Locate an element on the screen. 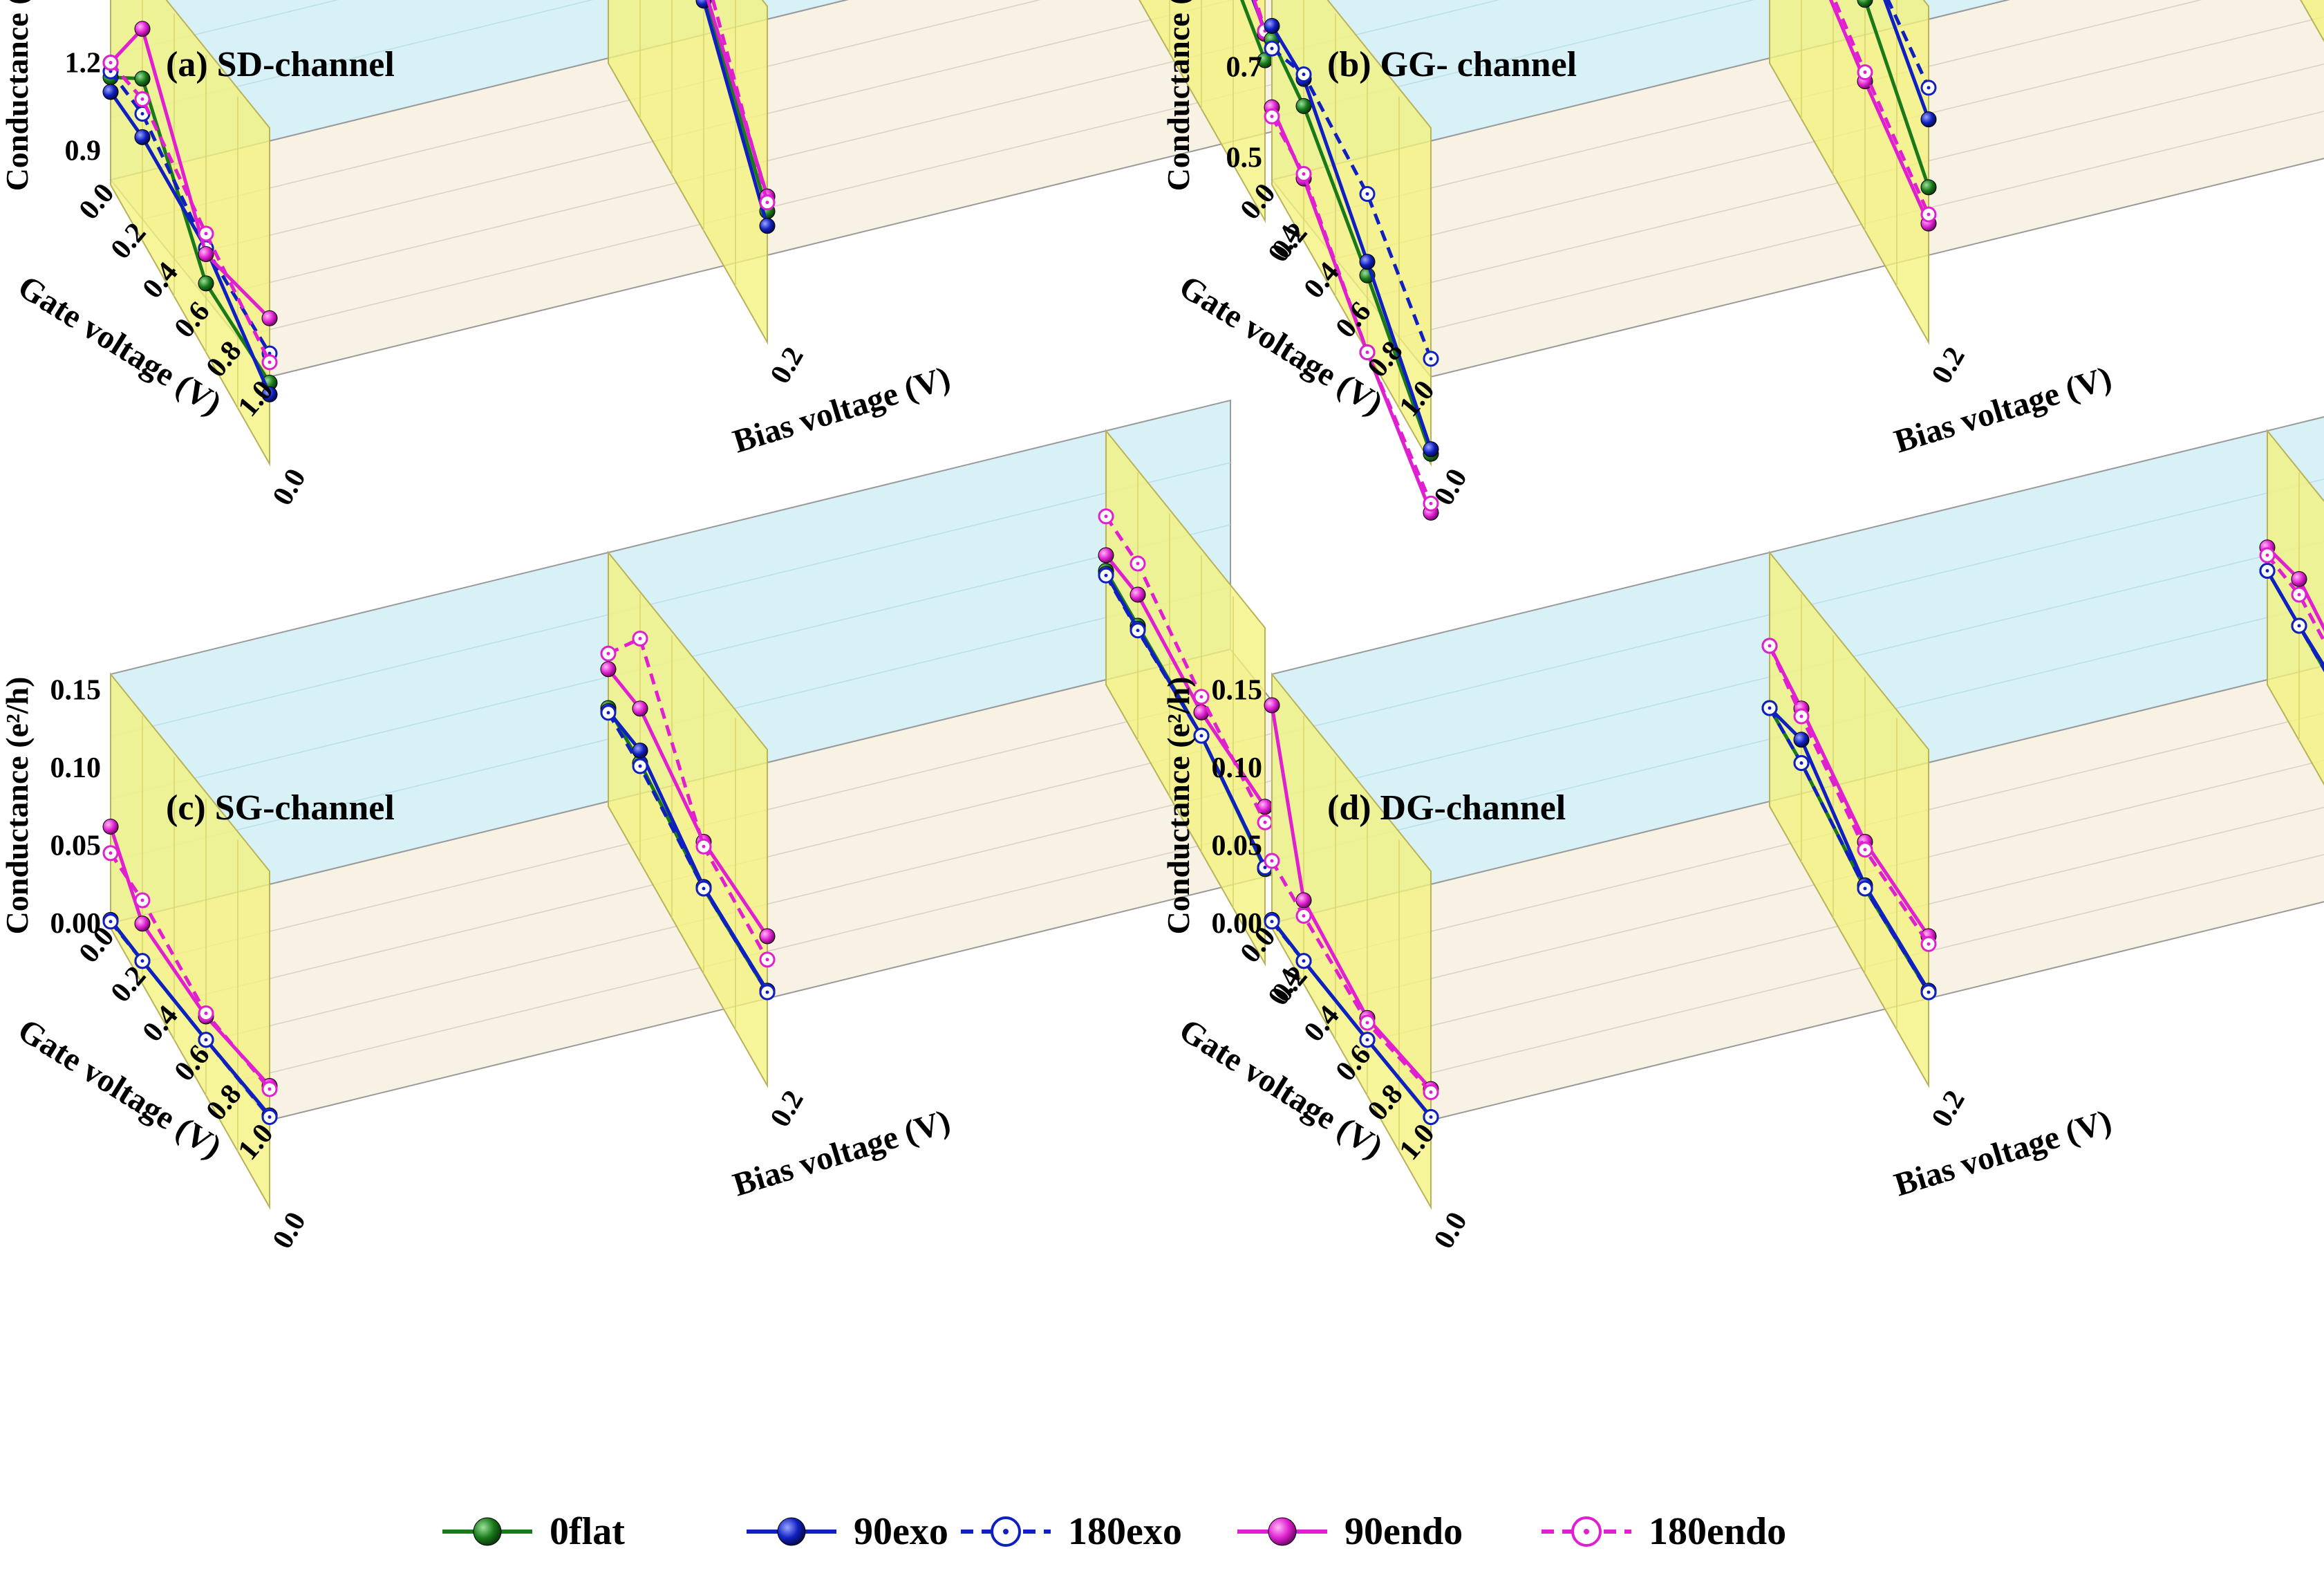 This screenshot has height=1571, width=2324. floor-gridline is located at coordinates (797, 943).